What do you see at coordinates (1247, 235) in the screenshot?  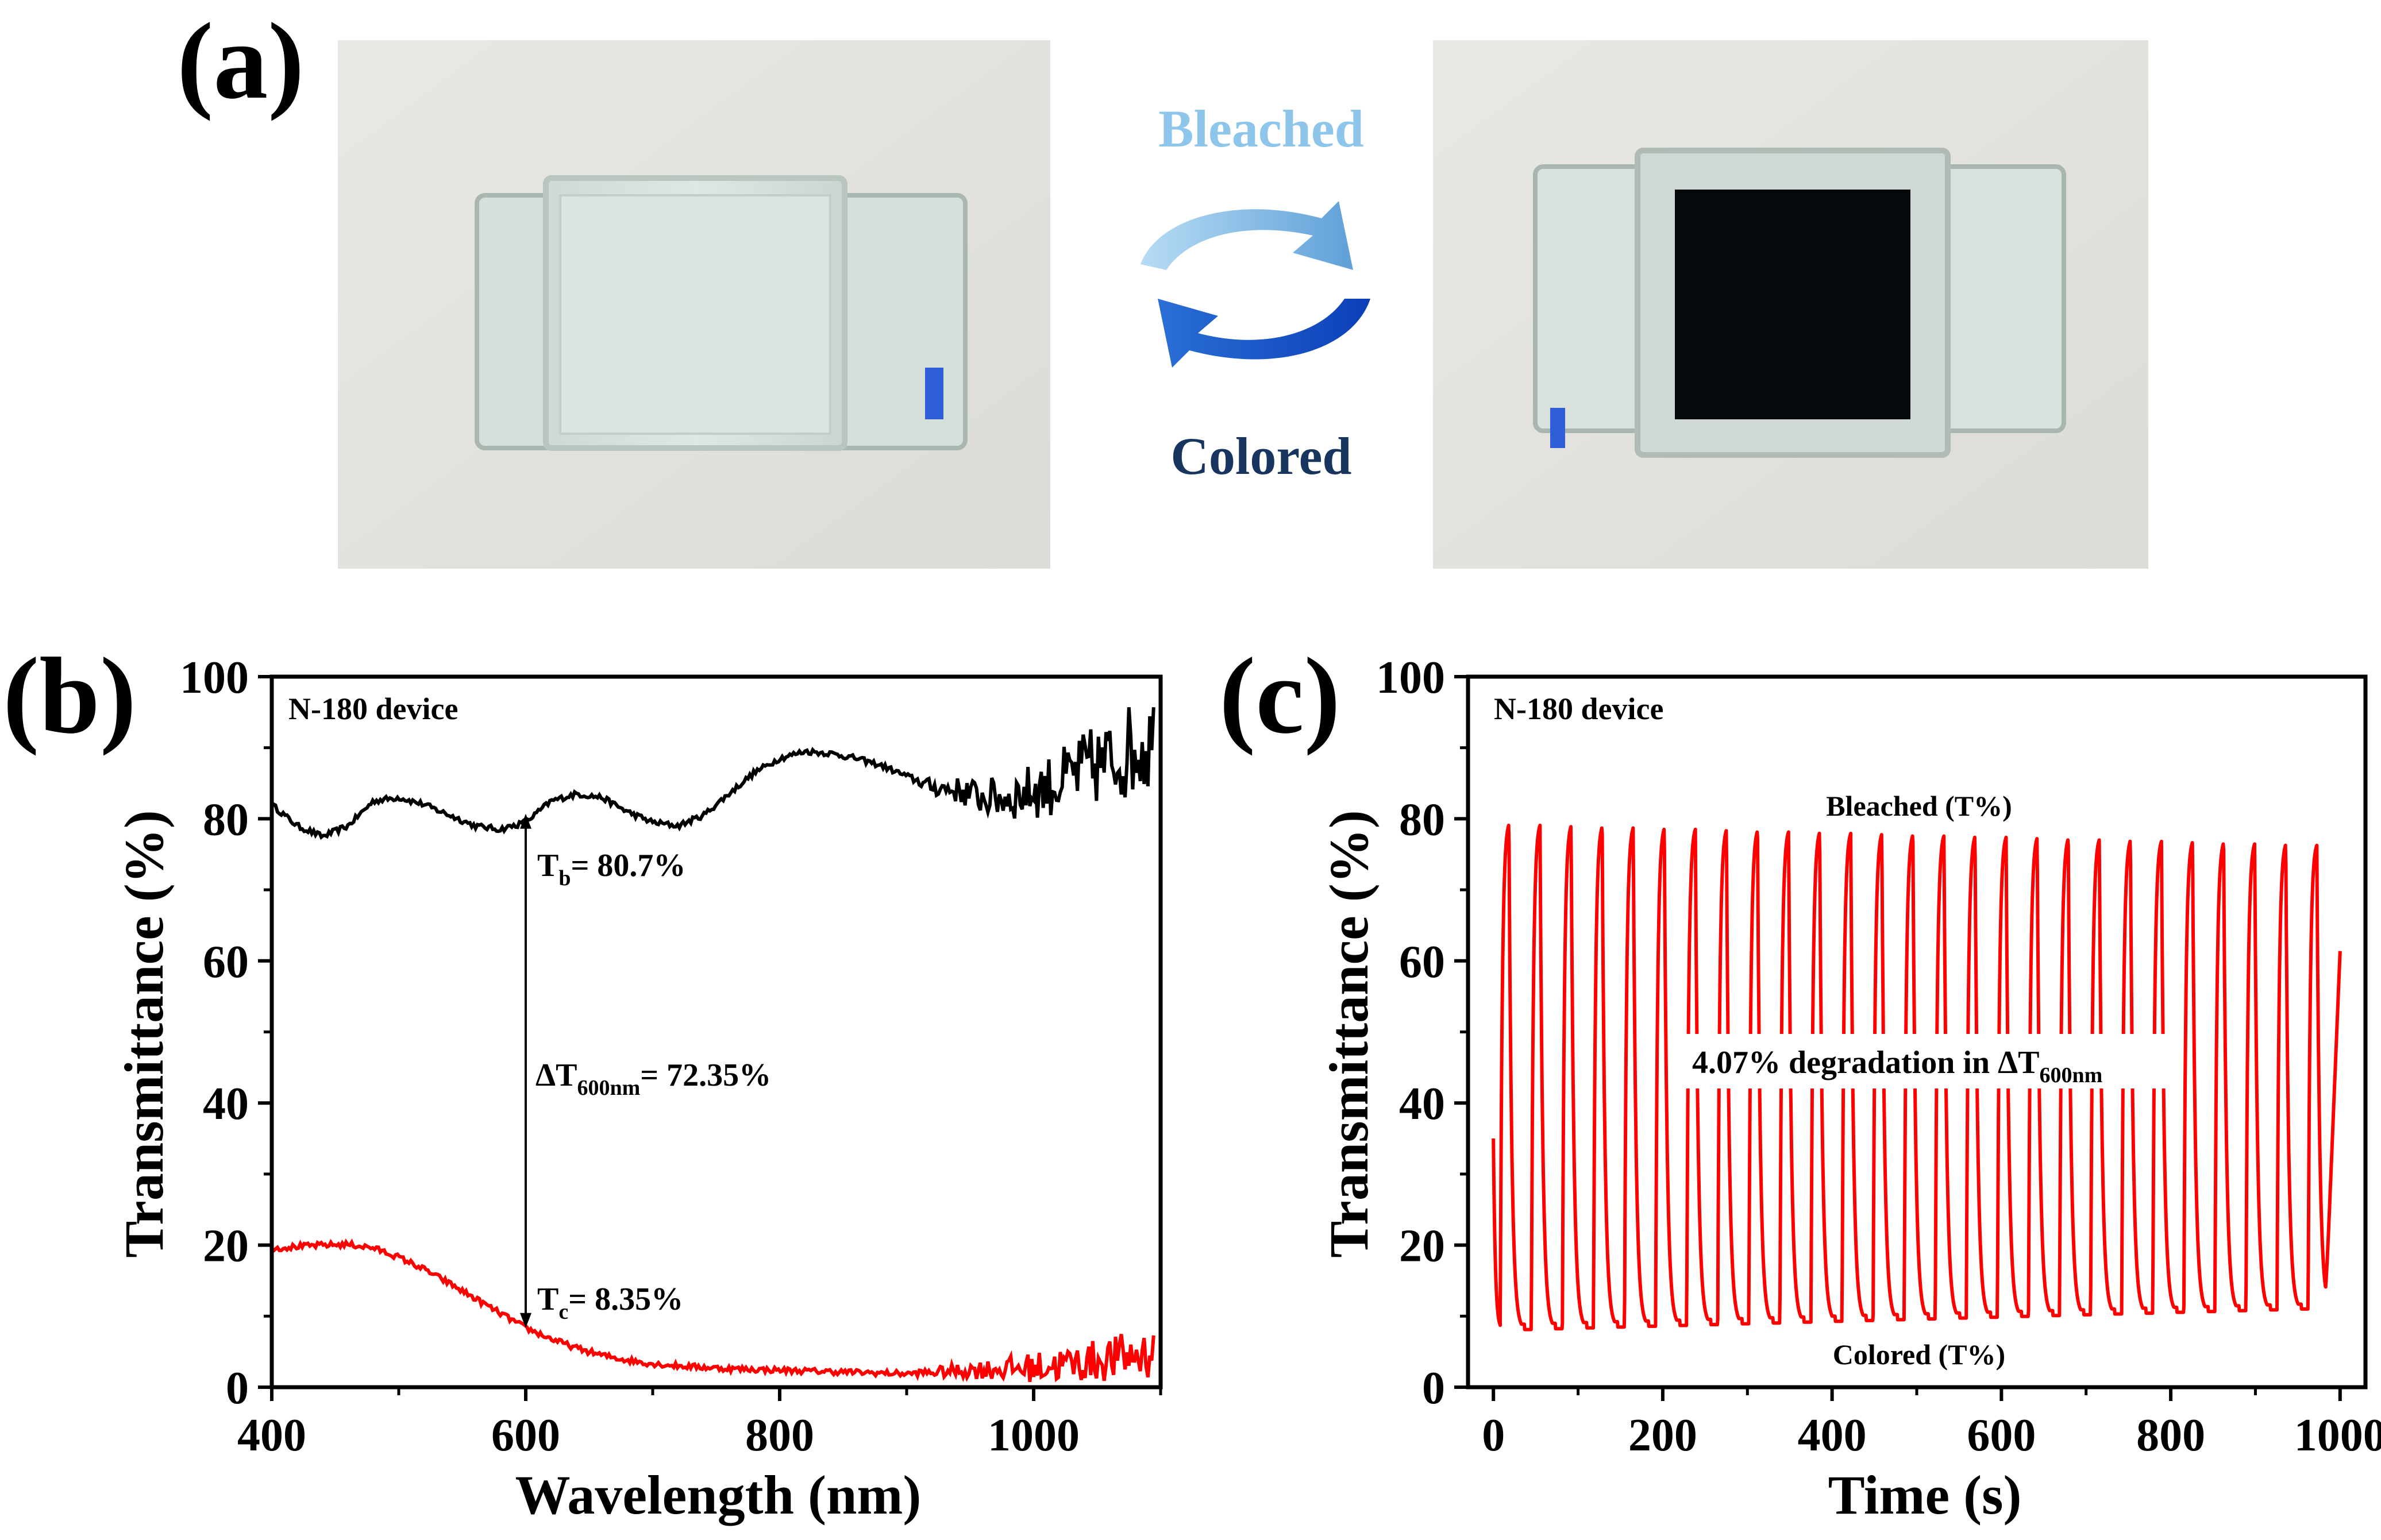 I see `bleaching-arrow-icon` at bounding box center [1247, 235].